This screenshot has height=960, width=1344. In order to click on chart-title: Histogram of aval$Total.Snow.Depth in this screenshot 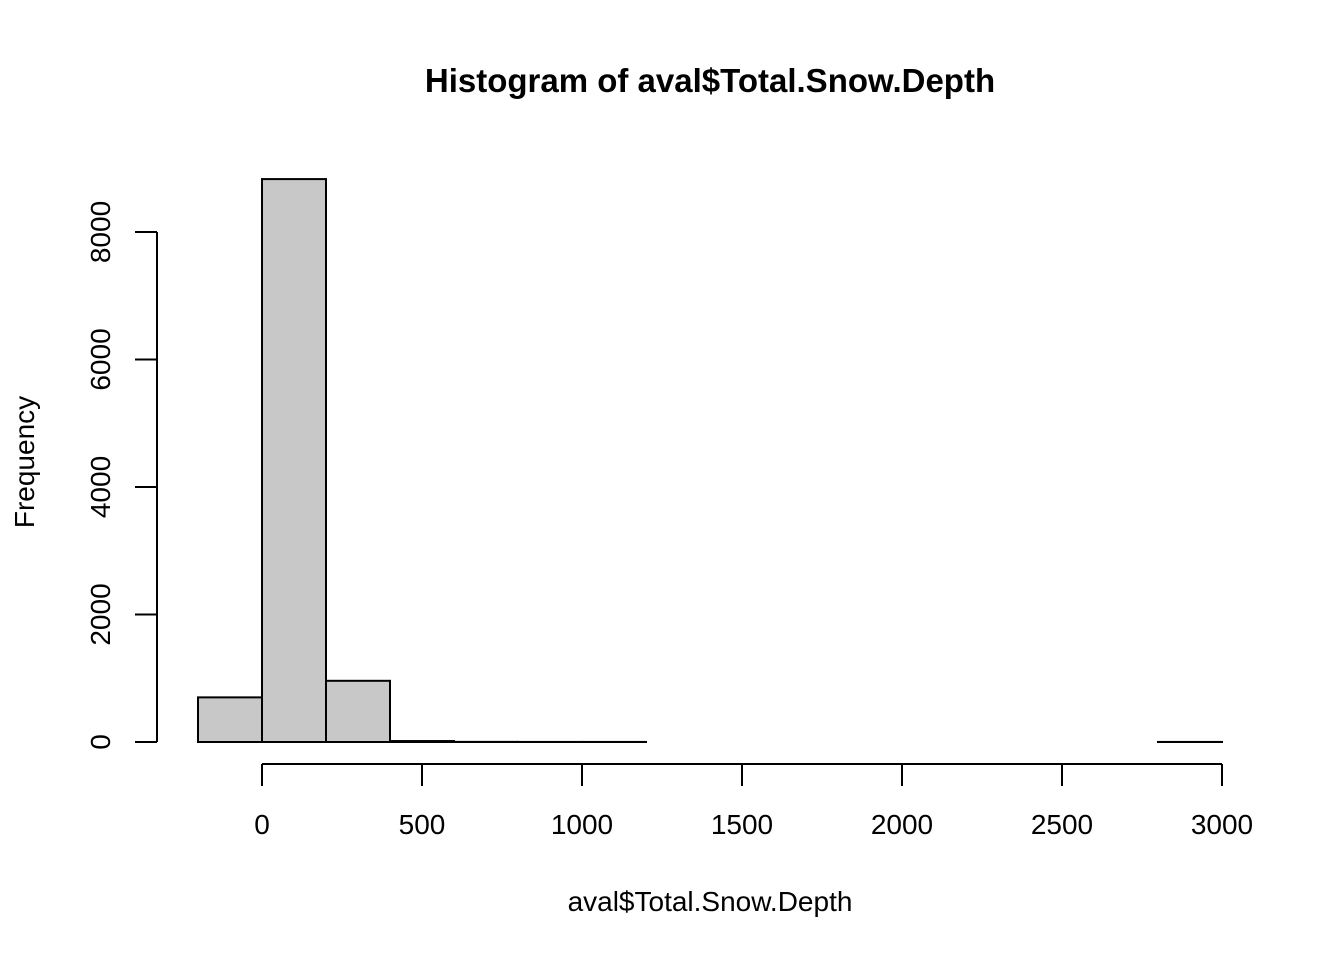, I will do `click(710, 80)`.